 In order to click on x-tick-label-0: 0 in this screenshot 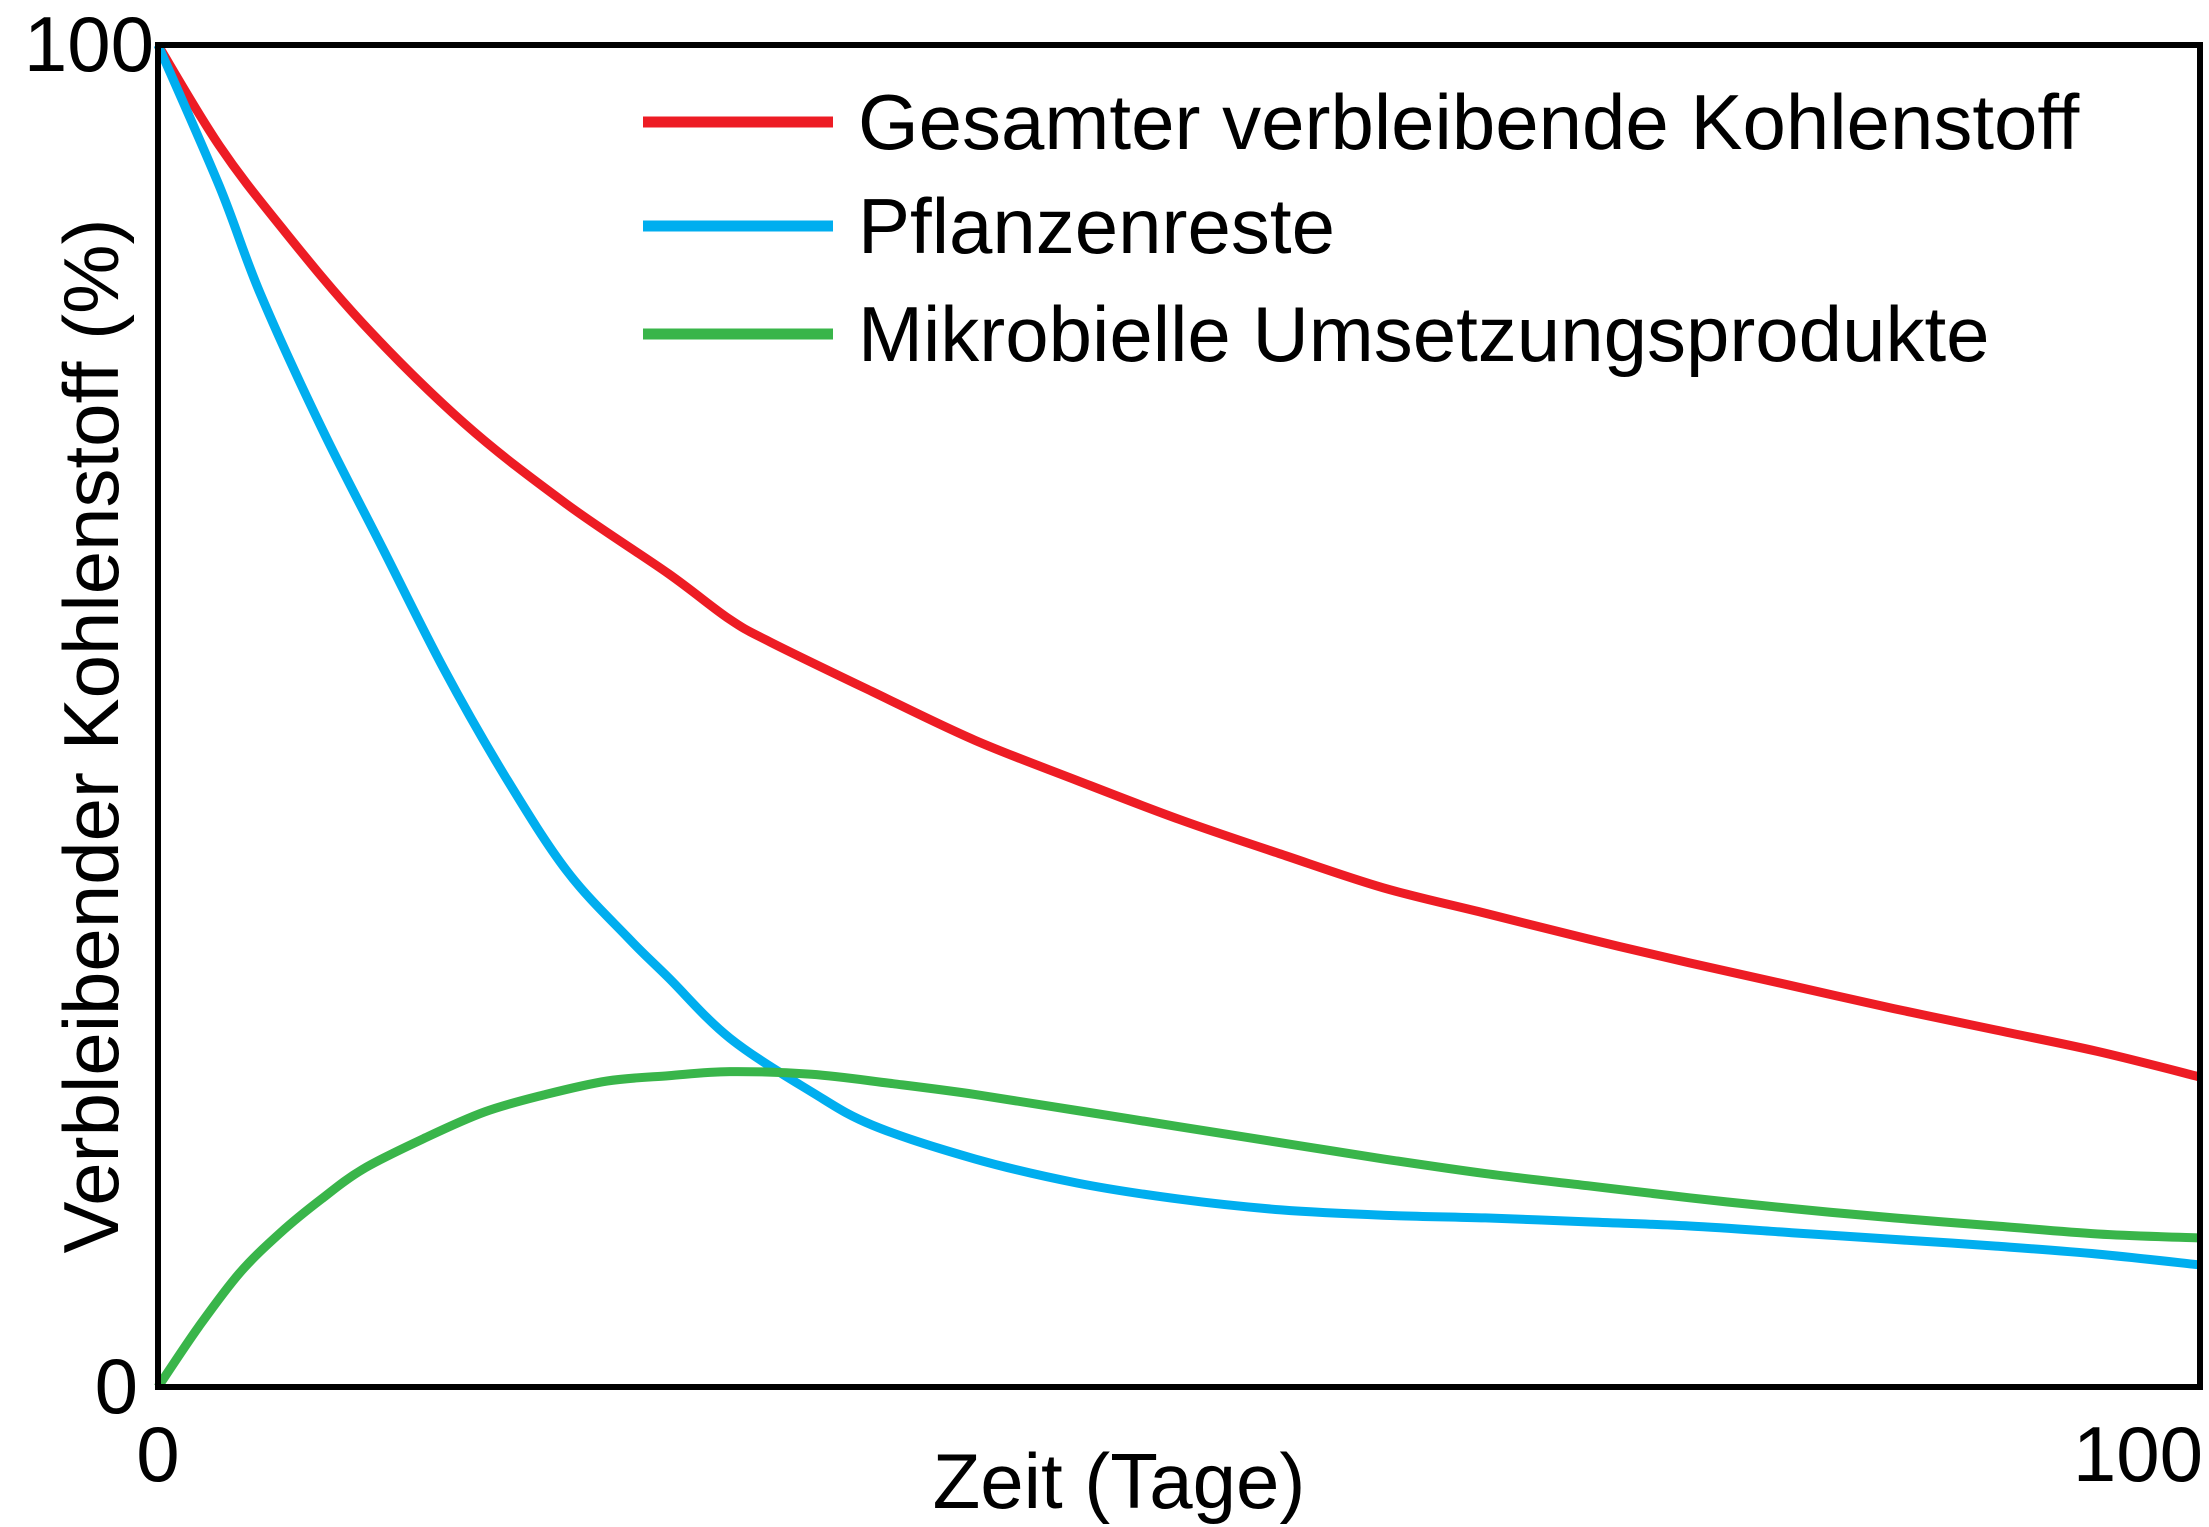, I will do `click(157, 1454)`.